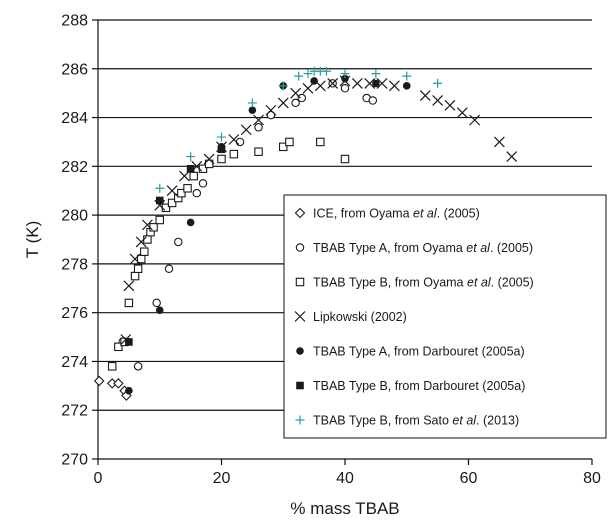 This screenshot has width=608, height=524. What do you see at coordinates (592, 478) in the screenshot?
I see `x-tick-label: 80` at bounding box center [592, 478].